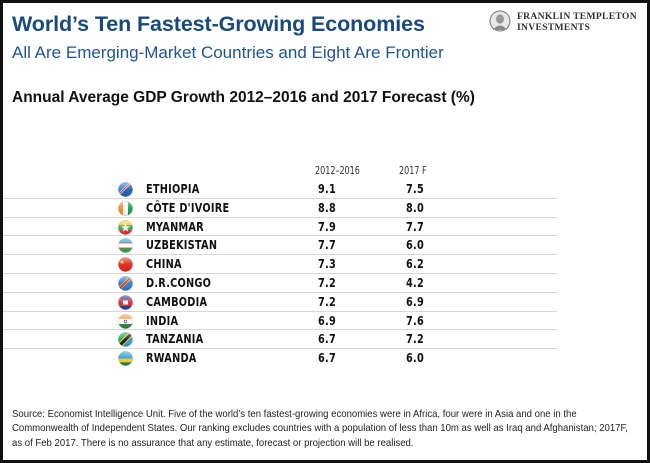 This screenshot has width=650, height=463. Describe the element at coordinates (500, 21) in the screenshot. I see `franklin-portrait-emblem-icon` at that location.